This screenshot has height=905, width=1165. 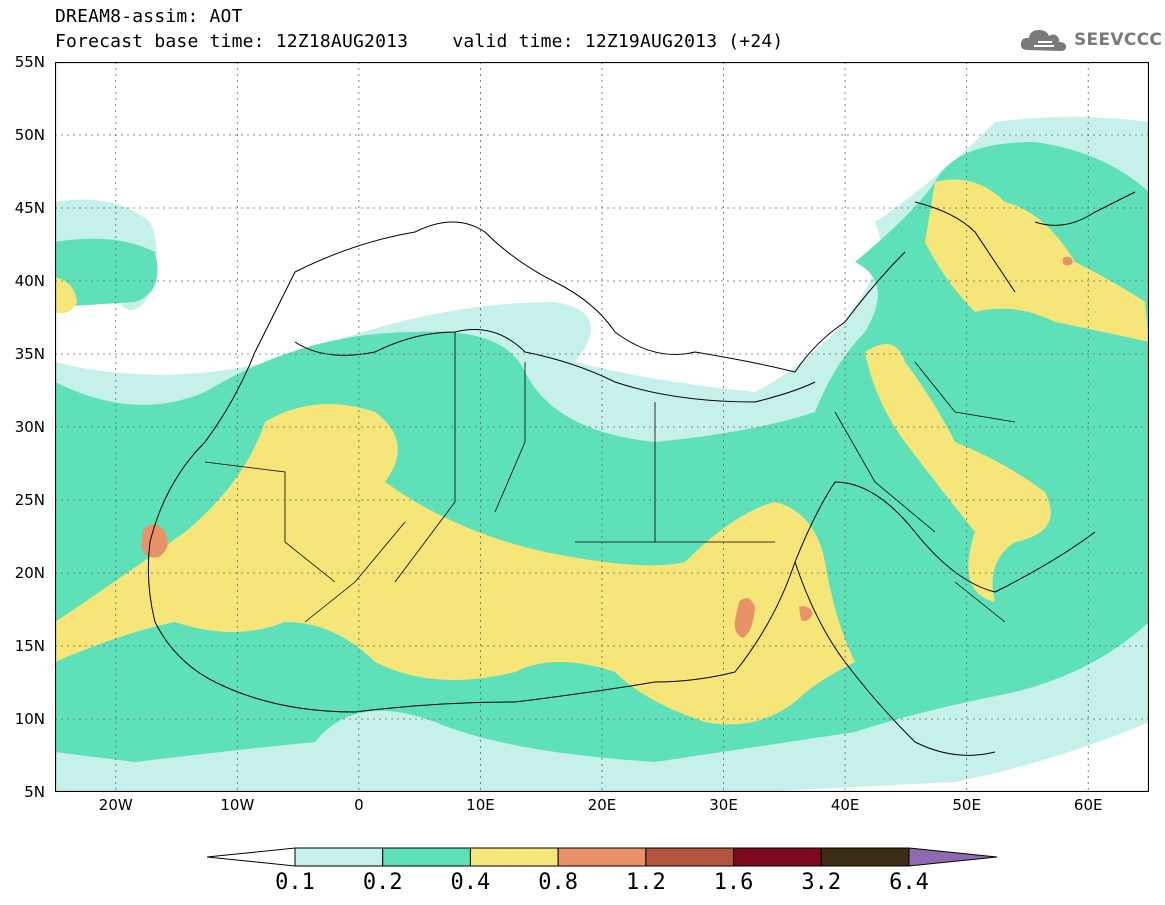 I want to click on cloud-icon, so click(x=1043, y=40).